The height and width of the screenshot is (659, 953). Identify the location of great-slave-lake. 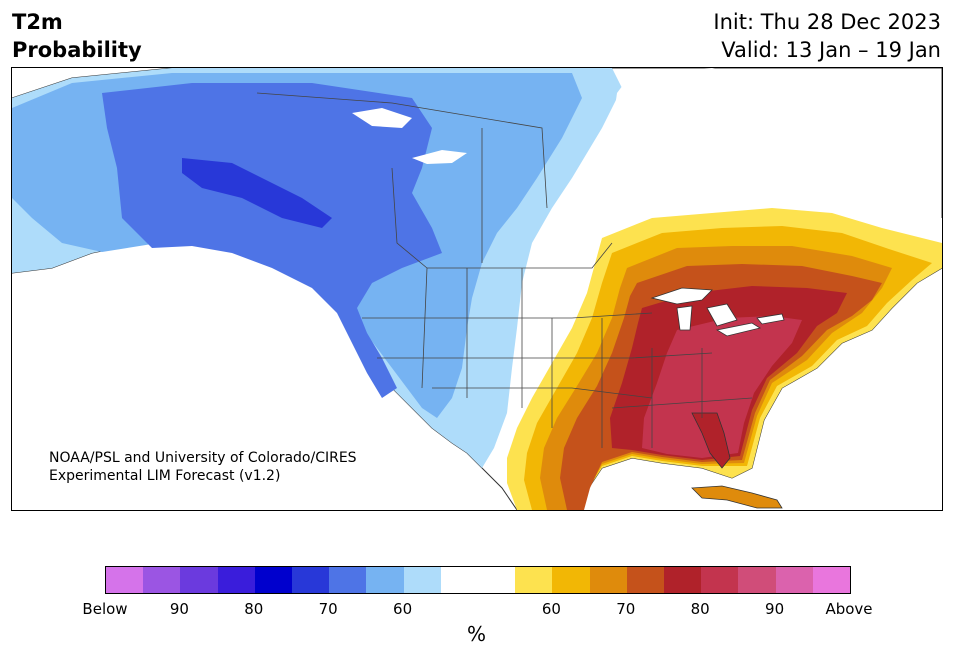
(439, 157).